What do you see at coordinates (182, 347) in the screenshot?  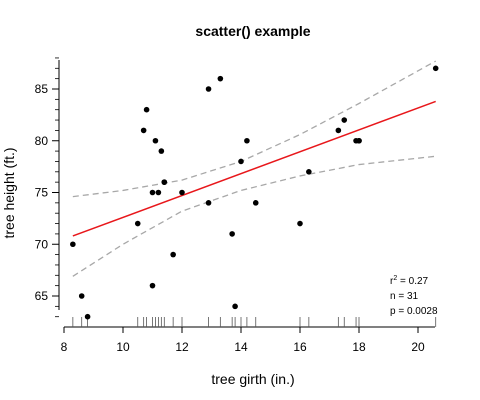 I see `x-tick-label: 12` at bounding box center [182, 347].